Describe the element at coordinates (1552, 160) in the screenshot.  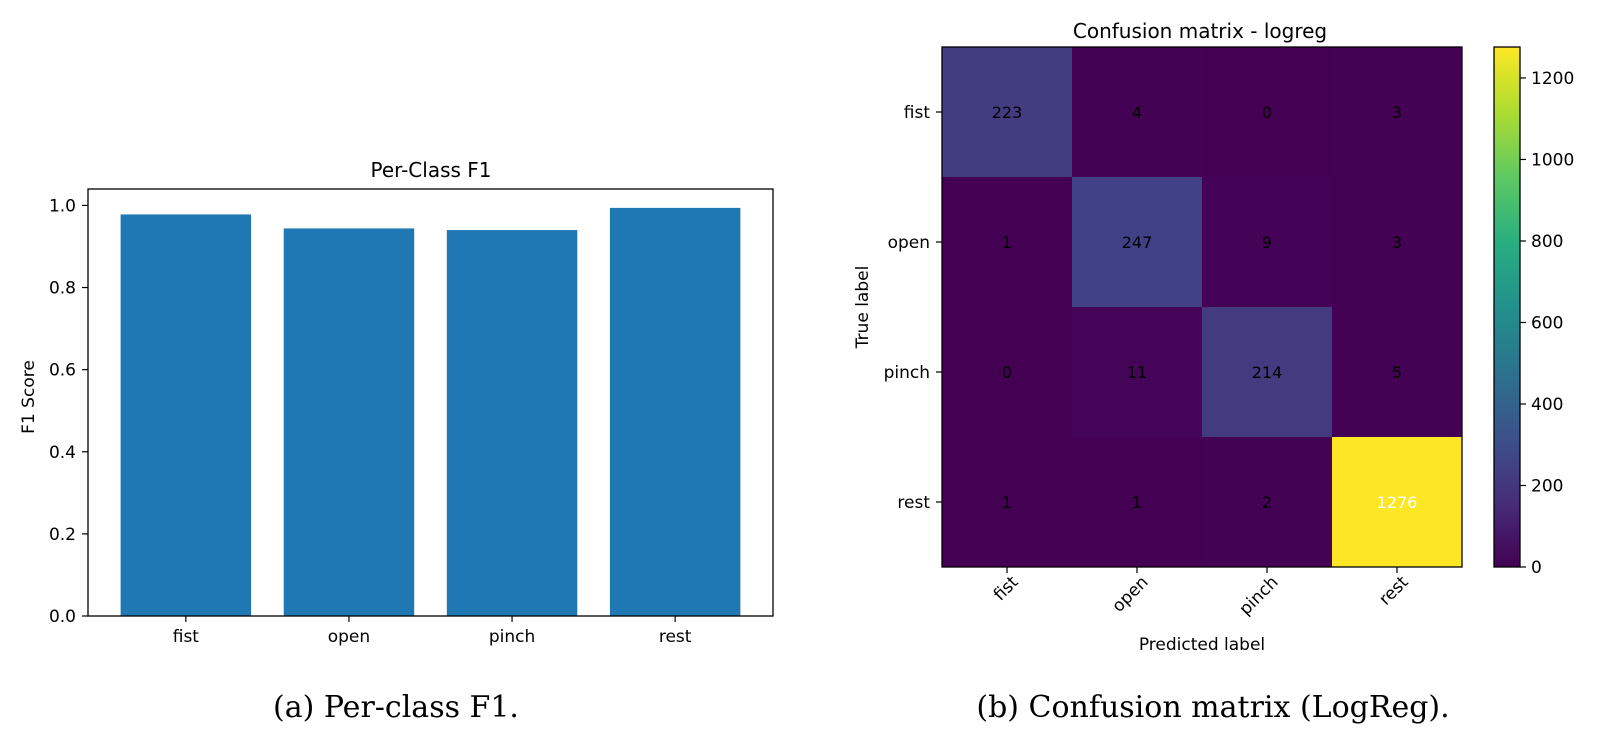
I see `colorbar-tick-label: 1000` at that location.